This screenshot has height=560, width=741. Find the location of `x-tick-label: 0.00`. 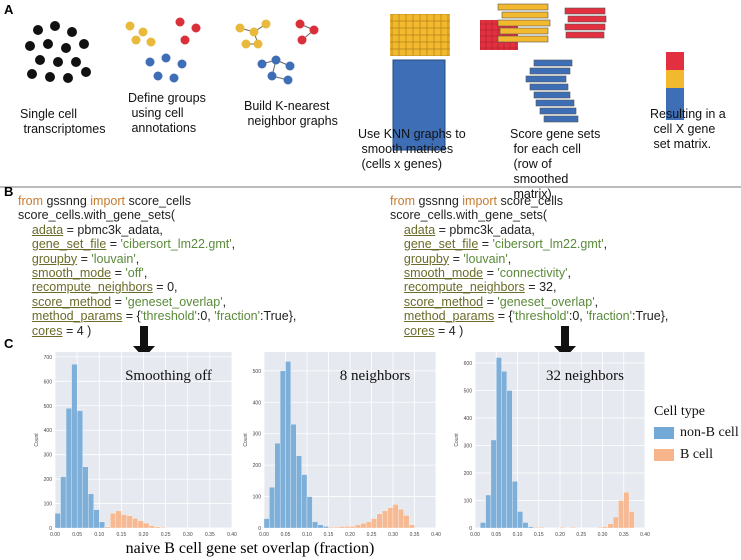

x-tick-label: 0.00 is located at coordinates (264, 535).